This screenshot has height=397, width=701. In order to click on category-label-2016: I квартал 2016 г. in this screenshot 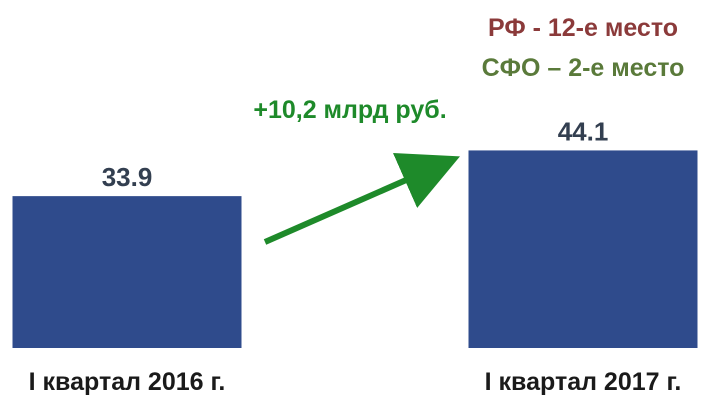, I will do `click(127, 382)`.